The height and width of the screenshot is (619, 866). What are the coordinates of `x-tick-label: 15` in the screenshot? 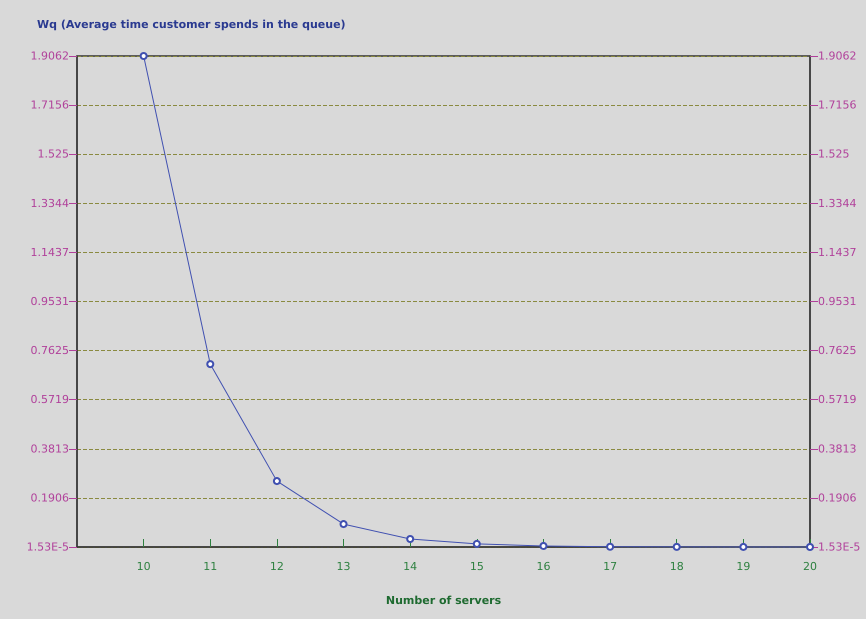 It's located at (477, 566).